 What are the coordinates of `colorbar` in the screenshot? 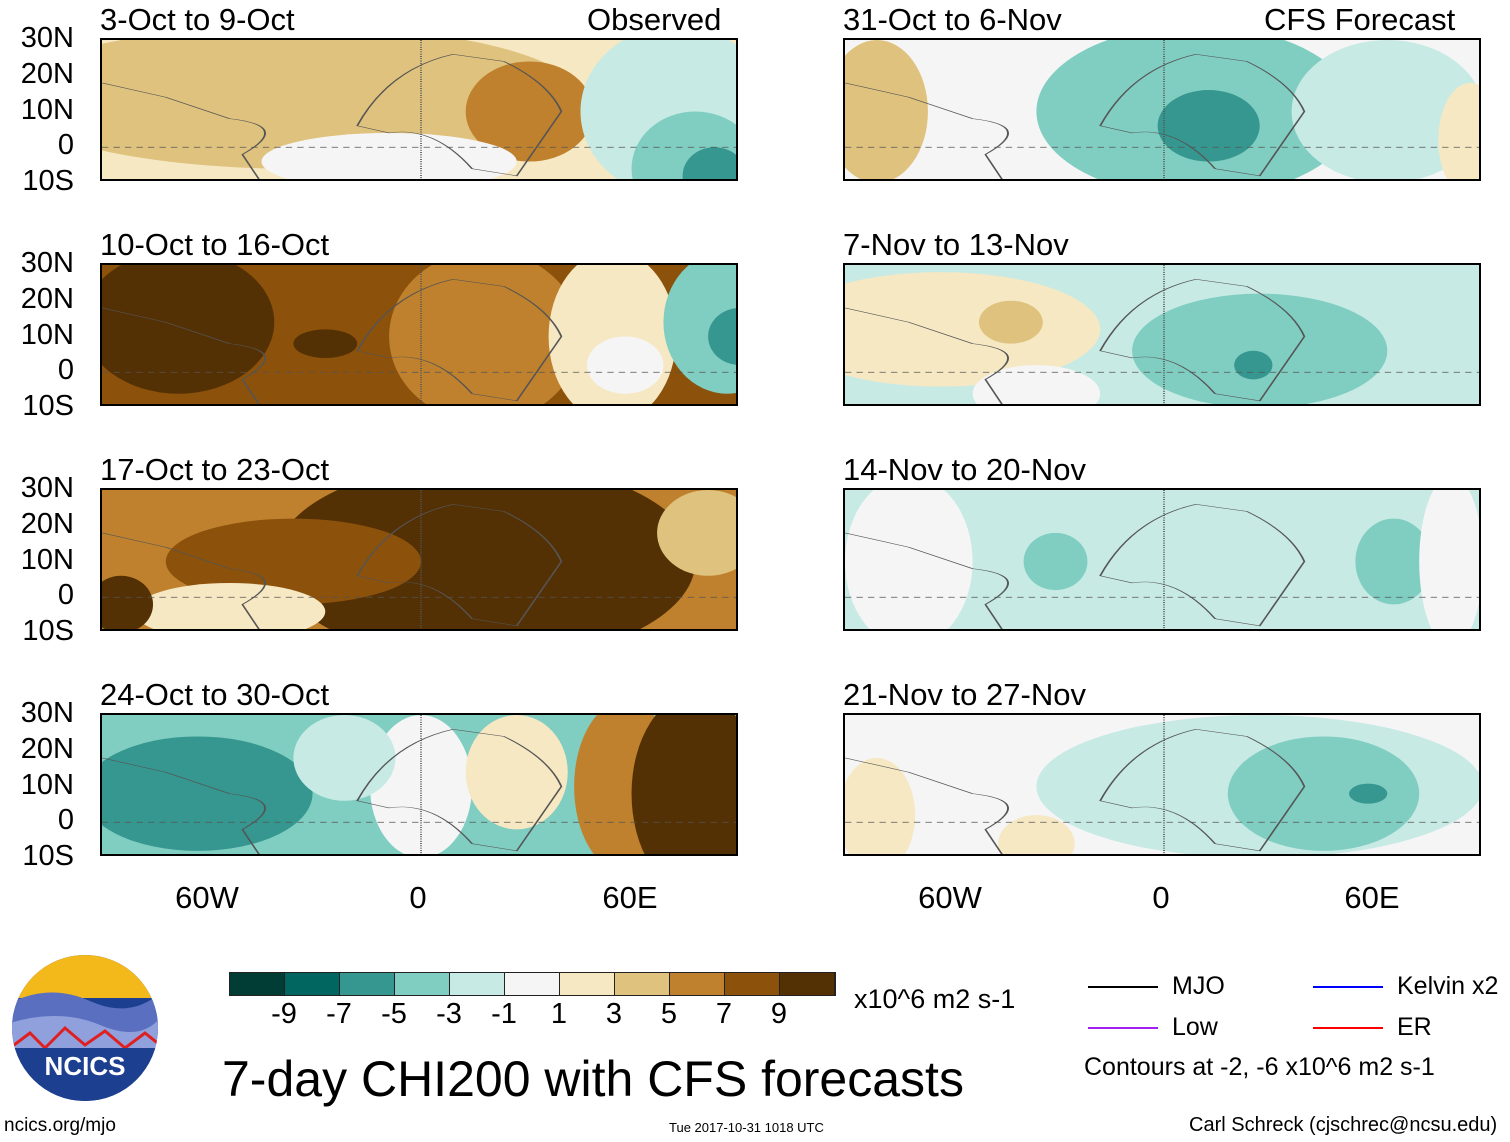 It's located at (532, 984).